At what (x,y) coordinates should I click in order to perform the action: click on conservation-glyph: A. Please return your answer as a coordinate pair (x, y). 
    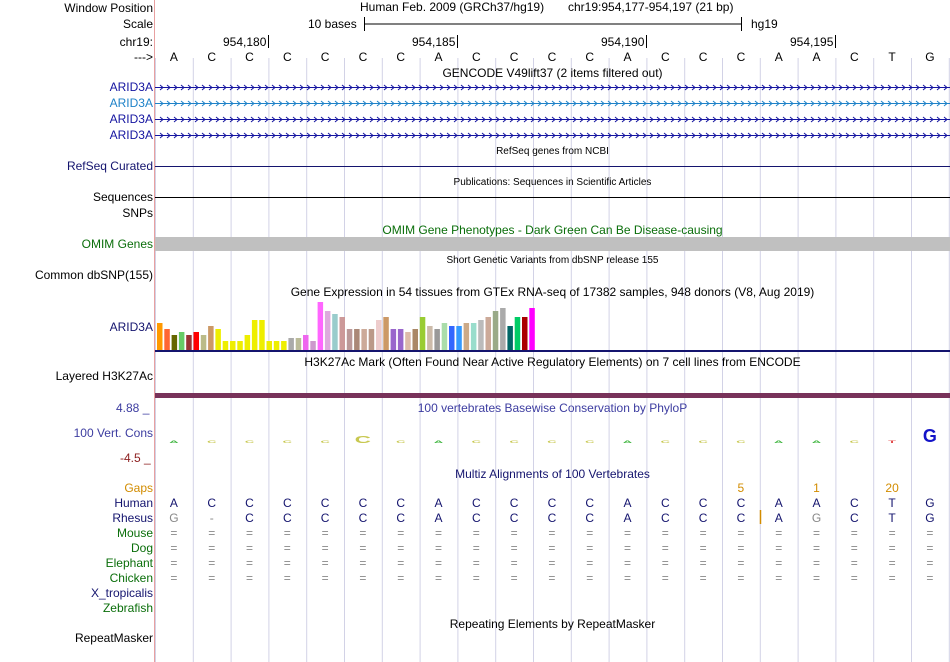
    Looking at the image, I should click on (627, 442).